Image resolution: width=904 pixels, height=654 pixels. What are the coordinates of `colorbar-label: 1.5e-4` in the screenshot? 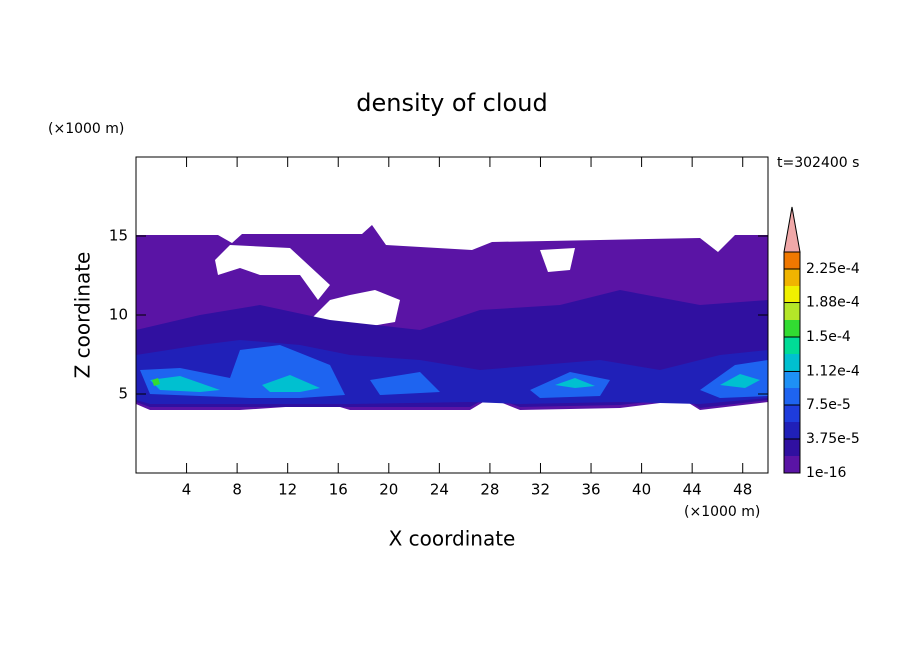 It's located at (828, 337).